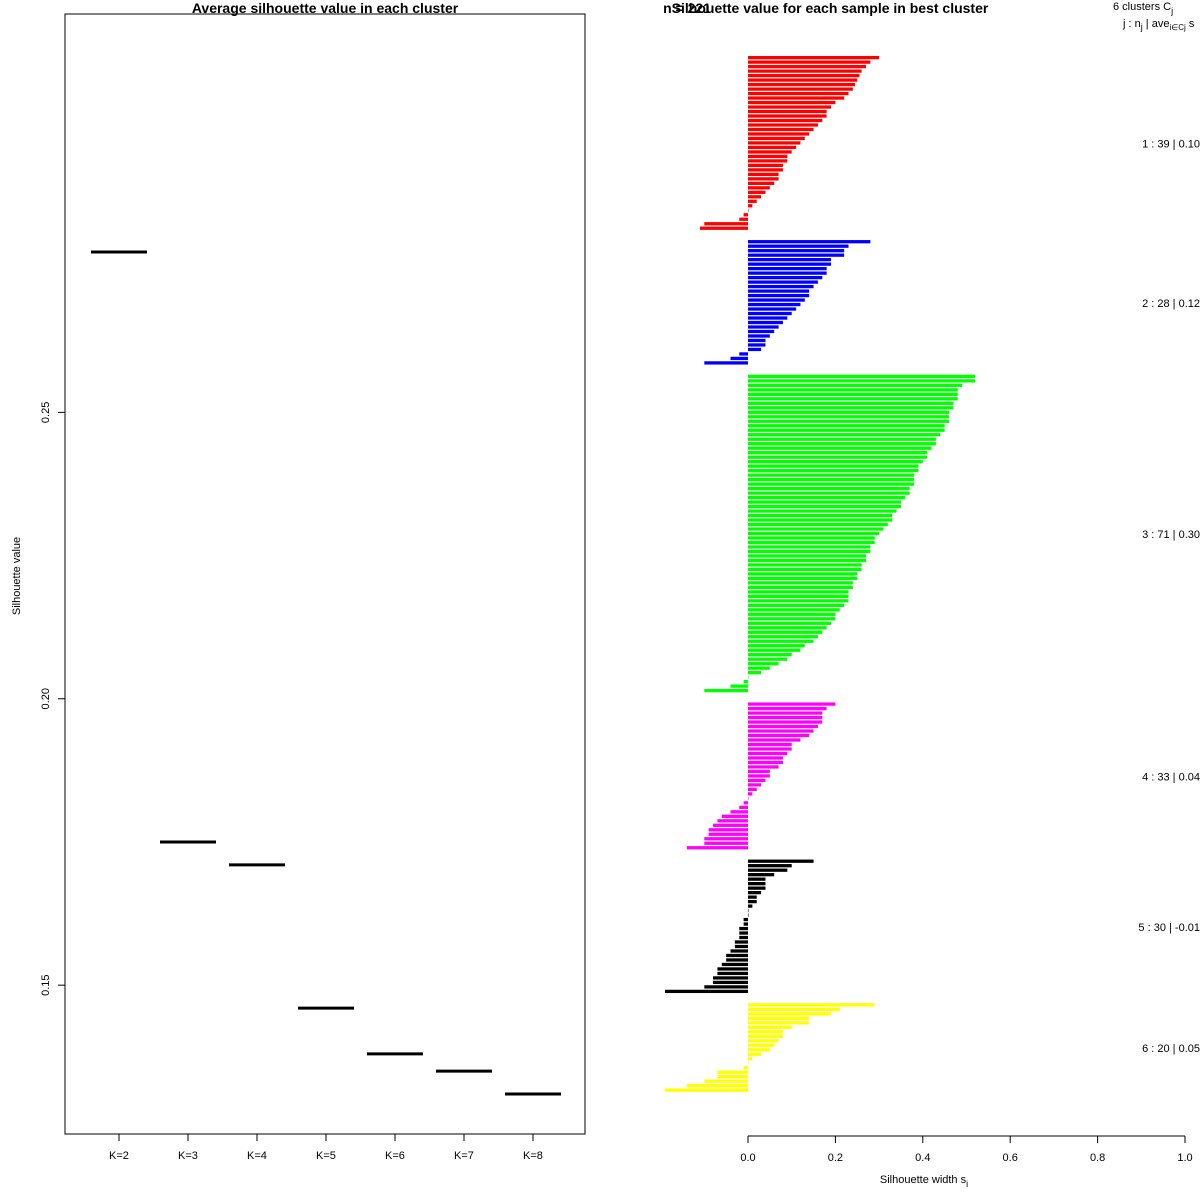 This screenshot has width=1200, height=1200. What do you see at coordinates (1143, 8) in the screenshot?
I see `legend-header-line1: 6 clusters Cj` at bounding box center [1143, 8].